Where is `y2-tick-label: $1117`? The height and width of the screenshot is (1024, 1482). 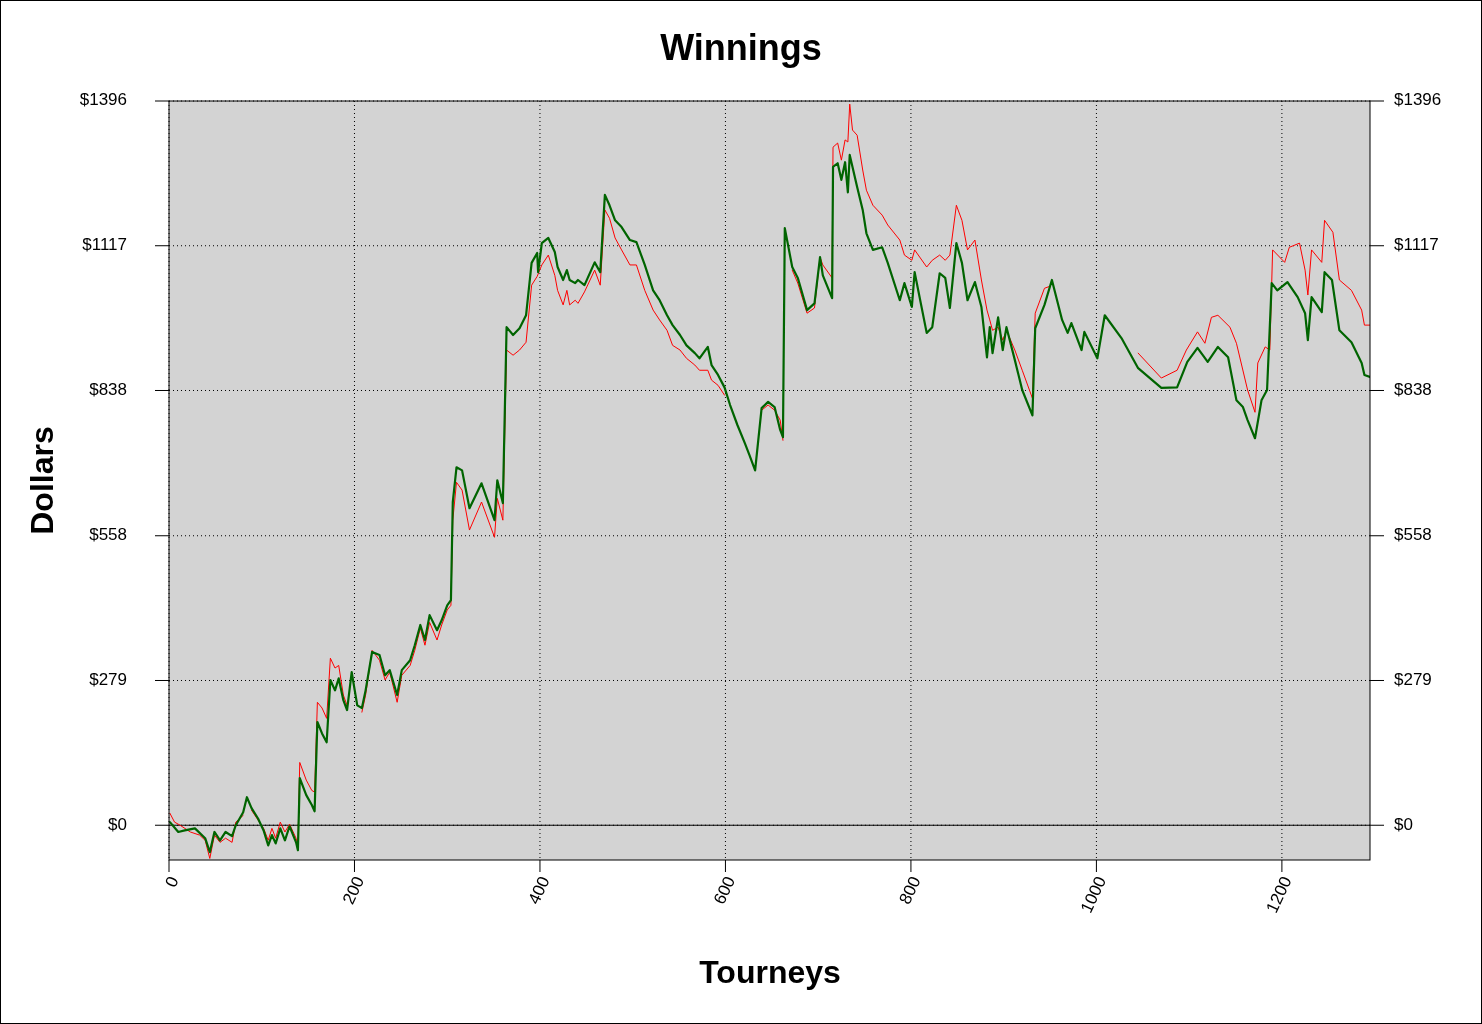 y2-tick-label: $1117 is located at coordinates (1416, 245).